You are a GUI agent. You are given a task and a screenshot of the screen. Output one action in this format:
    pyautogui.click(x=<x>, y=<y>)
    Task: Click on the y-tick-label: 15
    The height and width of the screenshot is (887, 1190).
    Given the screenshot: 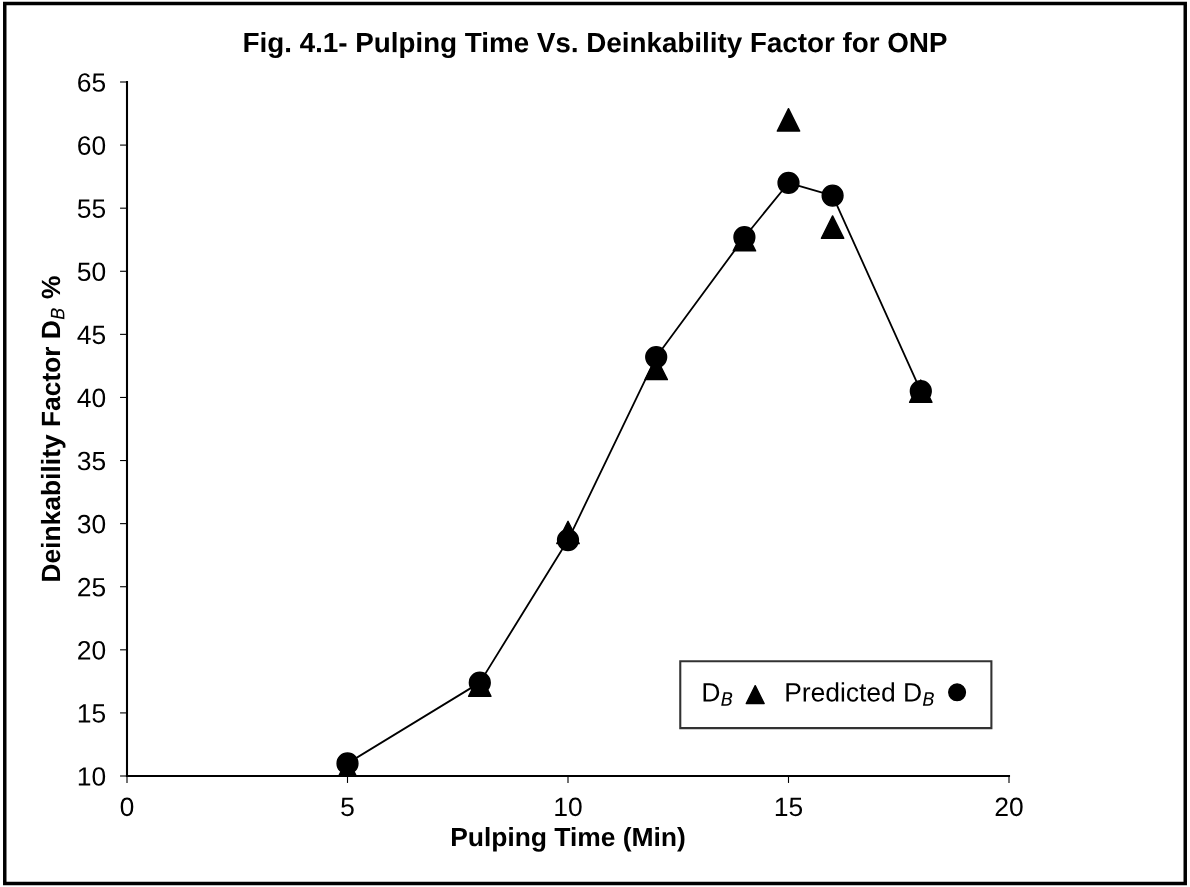 What is the action you would take?
    pyautogui.click(x=92, y=713)
    